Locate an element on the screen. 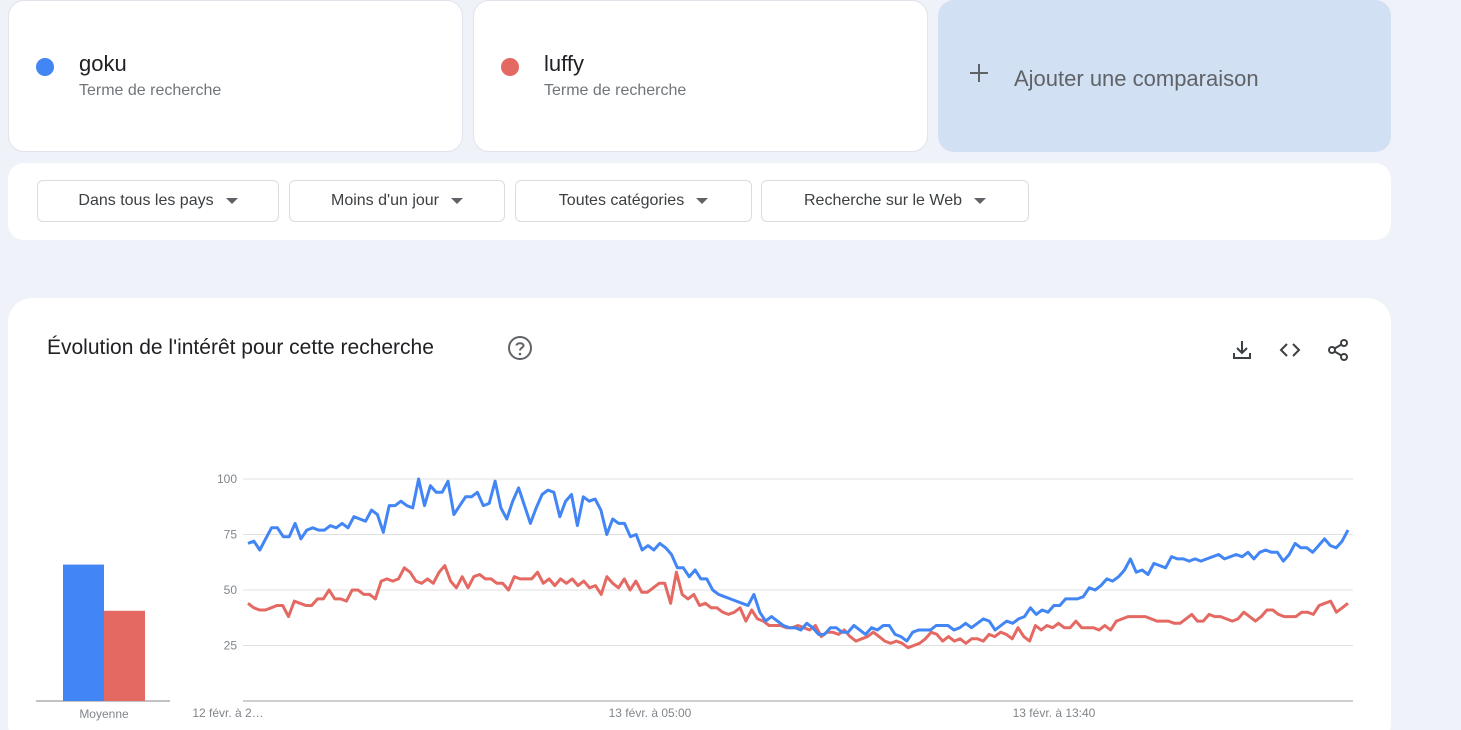  plus-icon is located at coordinates (979, 73).